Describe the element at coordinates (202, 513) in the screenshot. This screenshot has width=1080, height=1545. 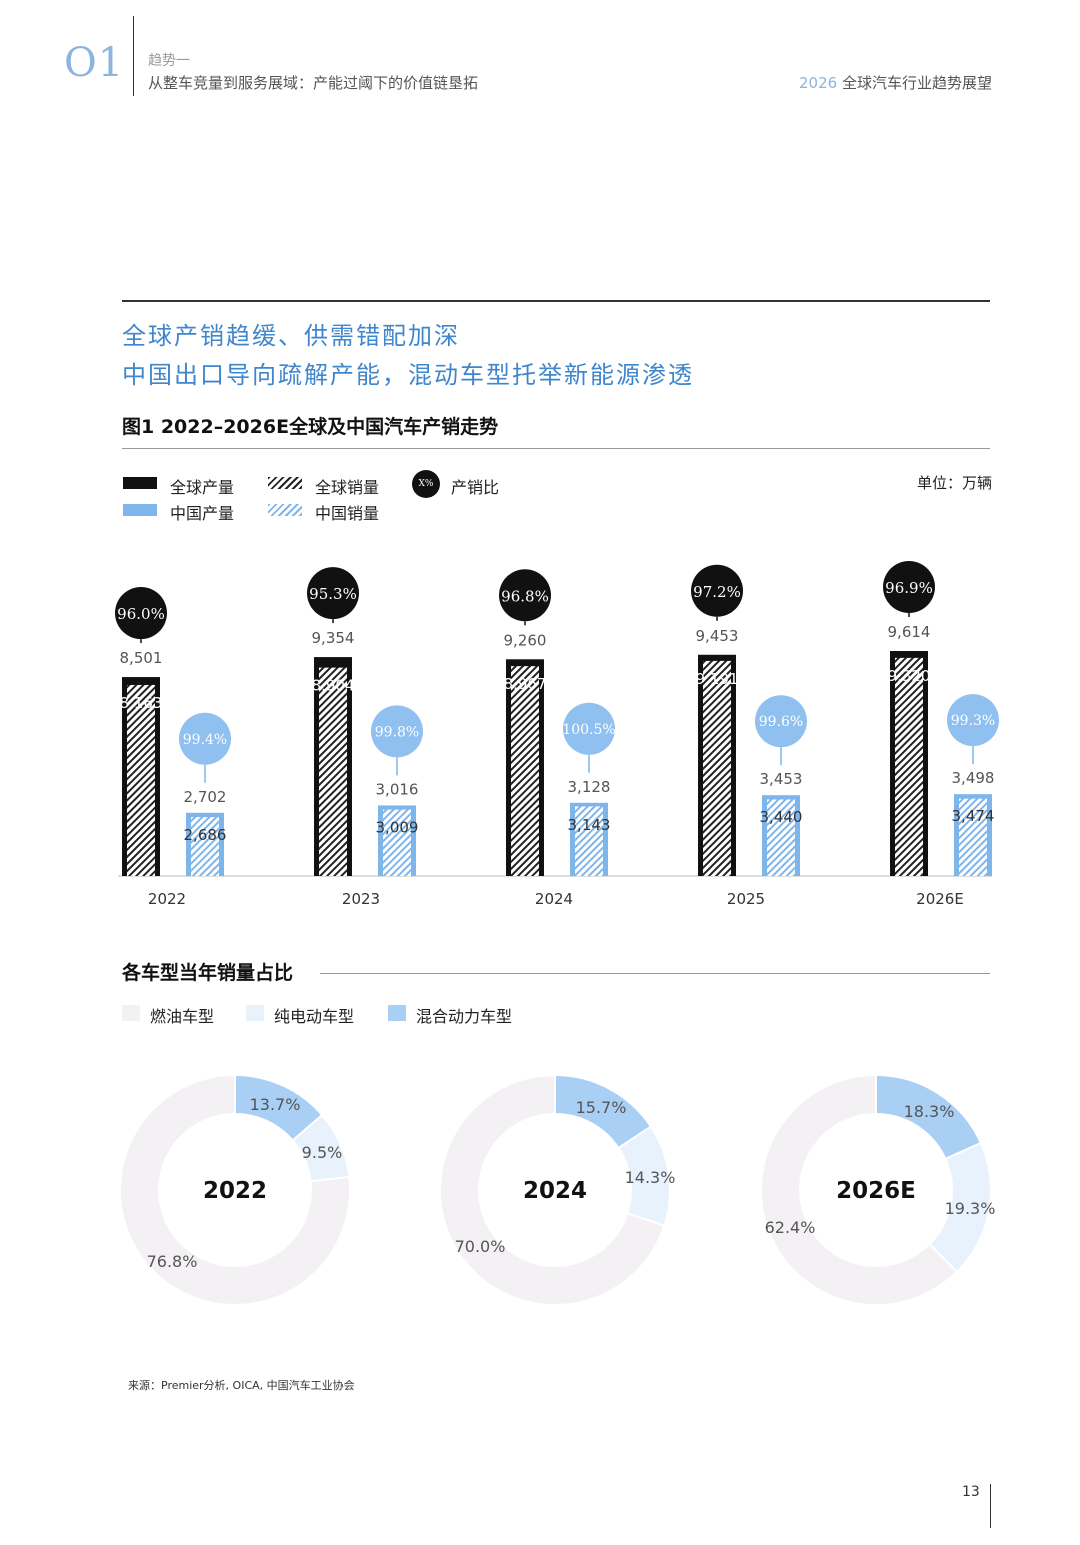
I see `legend-china-production: 中国产量` at that location.